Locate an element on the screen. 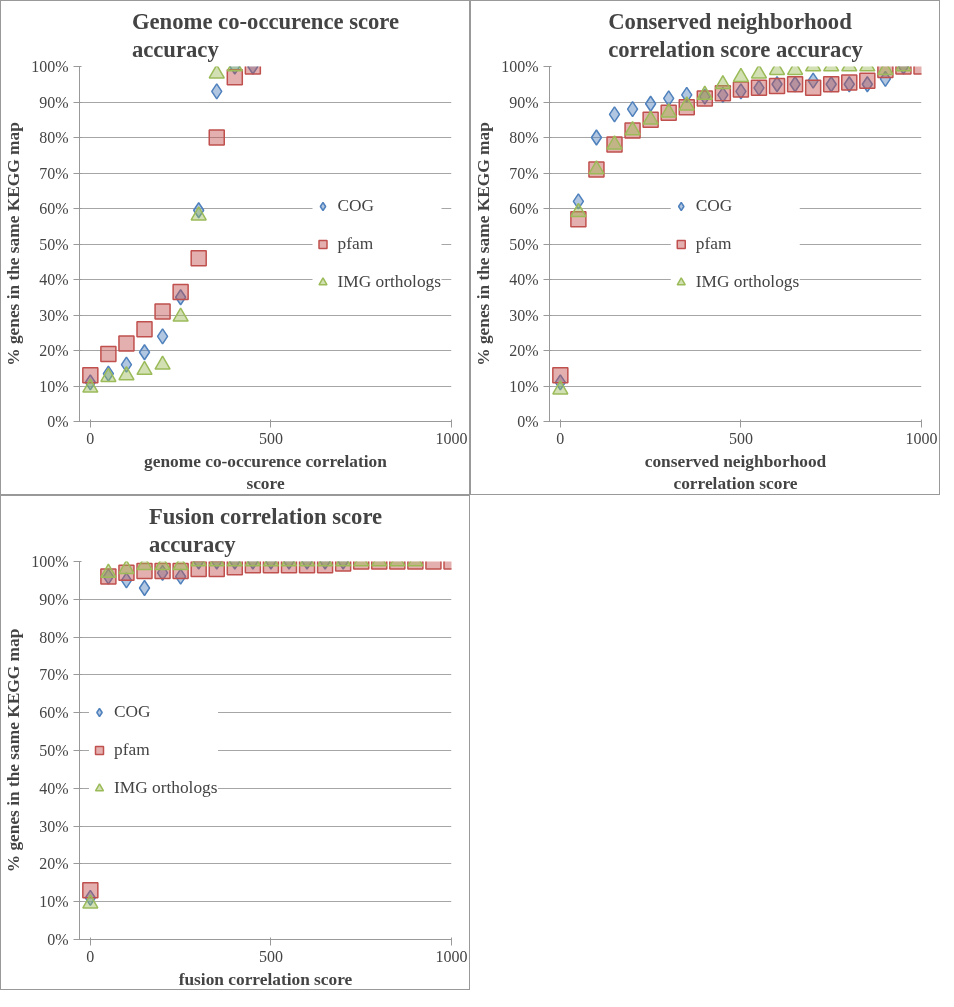  x-axis-title: conserved neighborhood correlation score is located at coordinates (735, 472).